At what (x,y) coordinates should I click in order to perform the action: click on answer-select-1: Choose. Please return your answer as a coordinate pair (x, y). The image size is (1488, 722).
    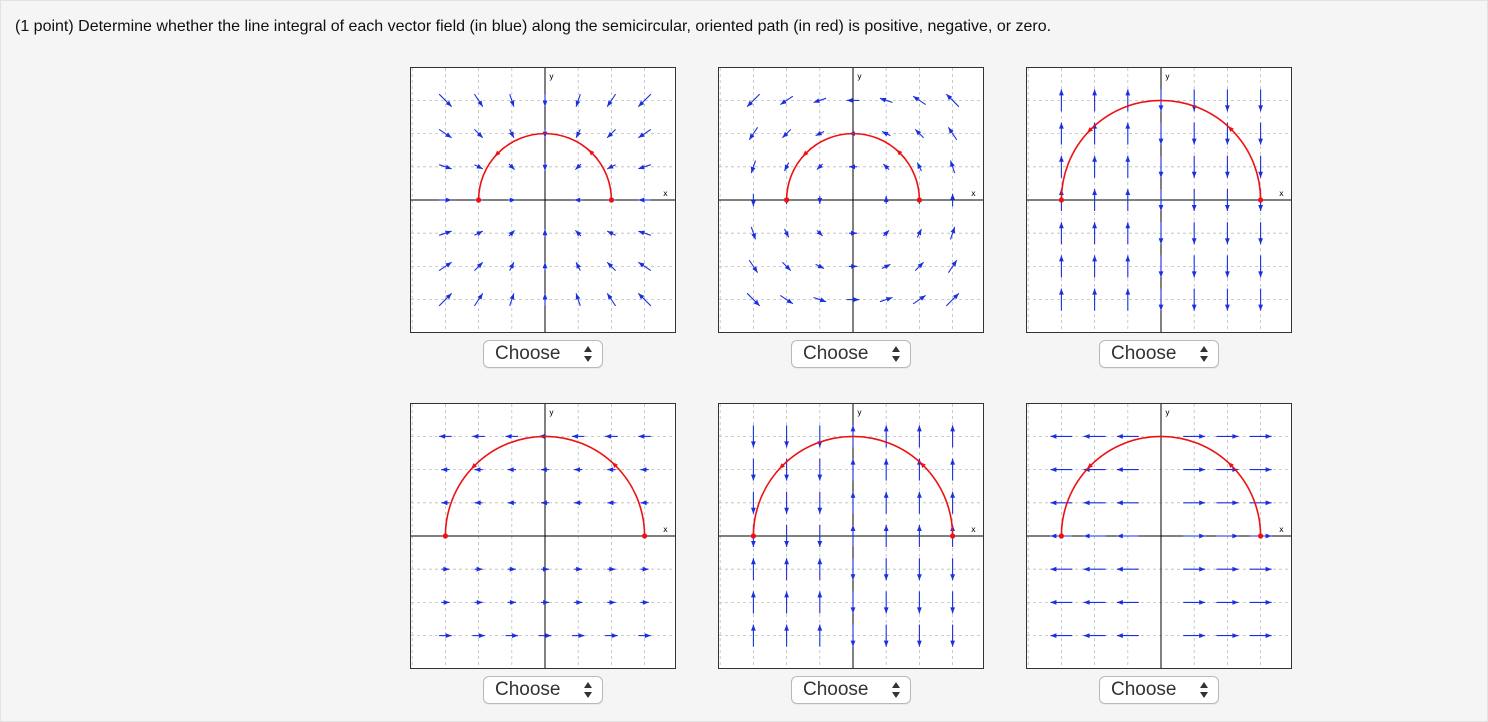
    Looking at the image, I should click on (543, 354).